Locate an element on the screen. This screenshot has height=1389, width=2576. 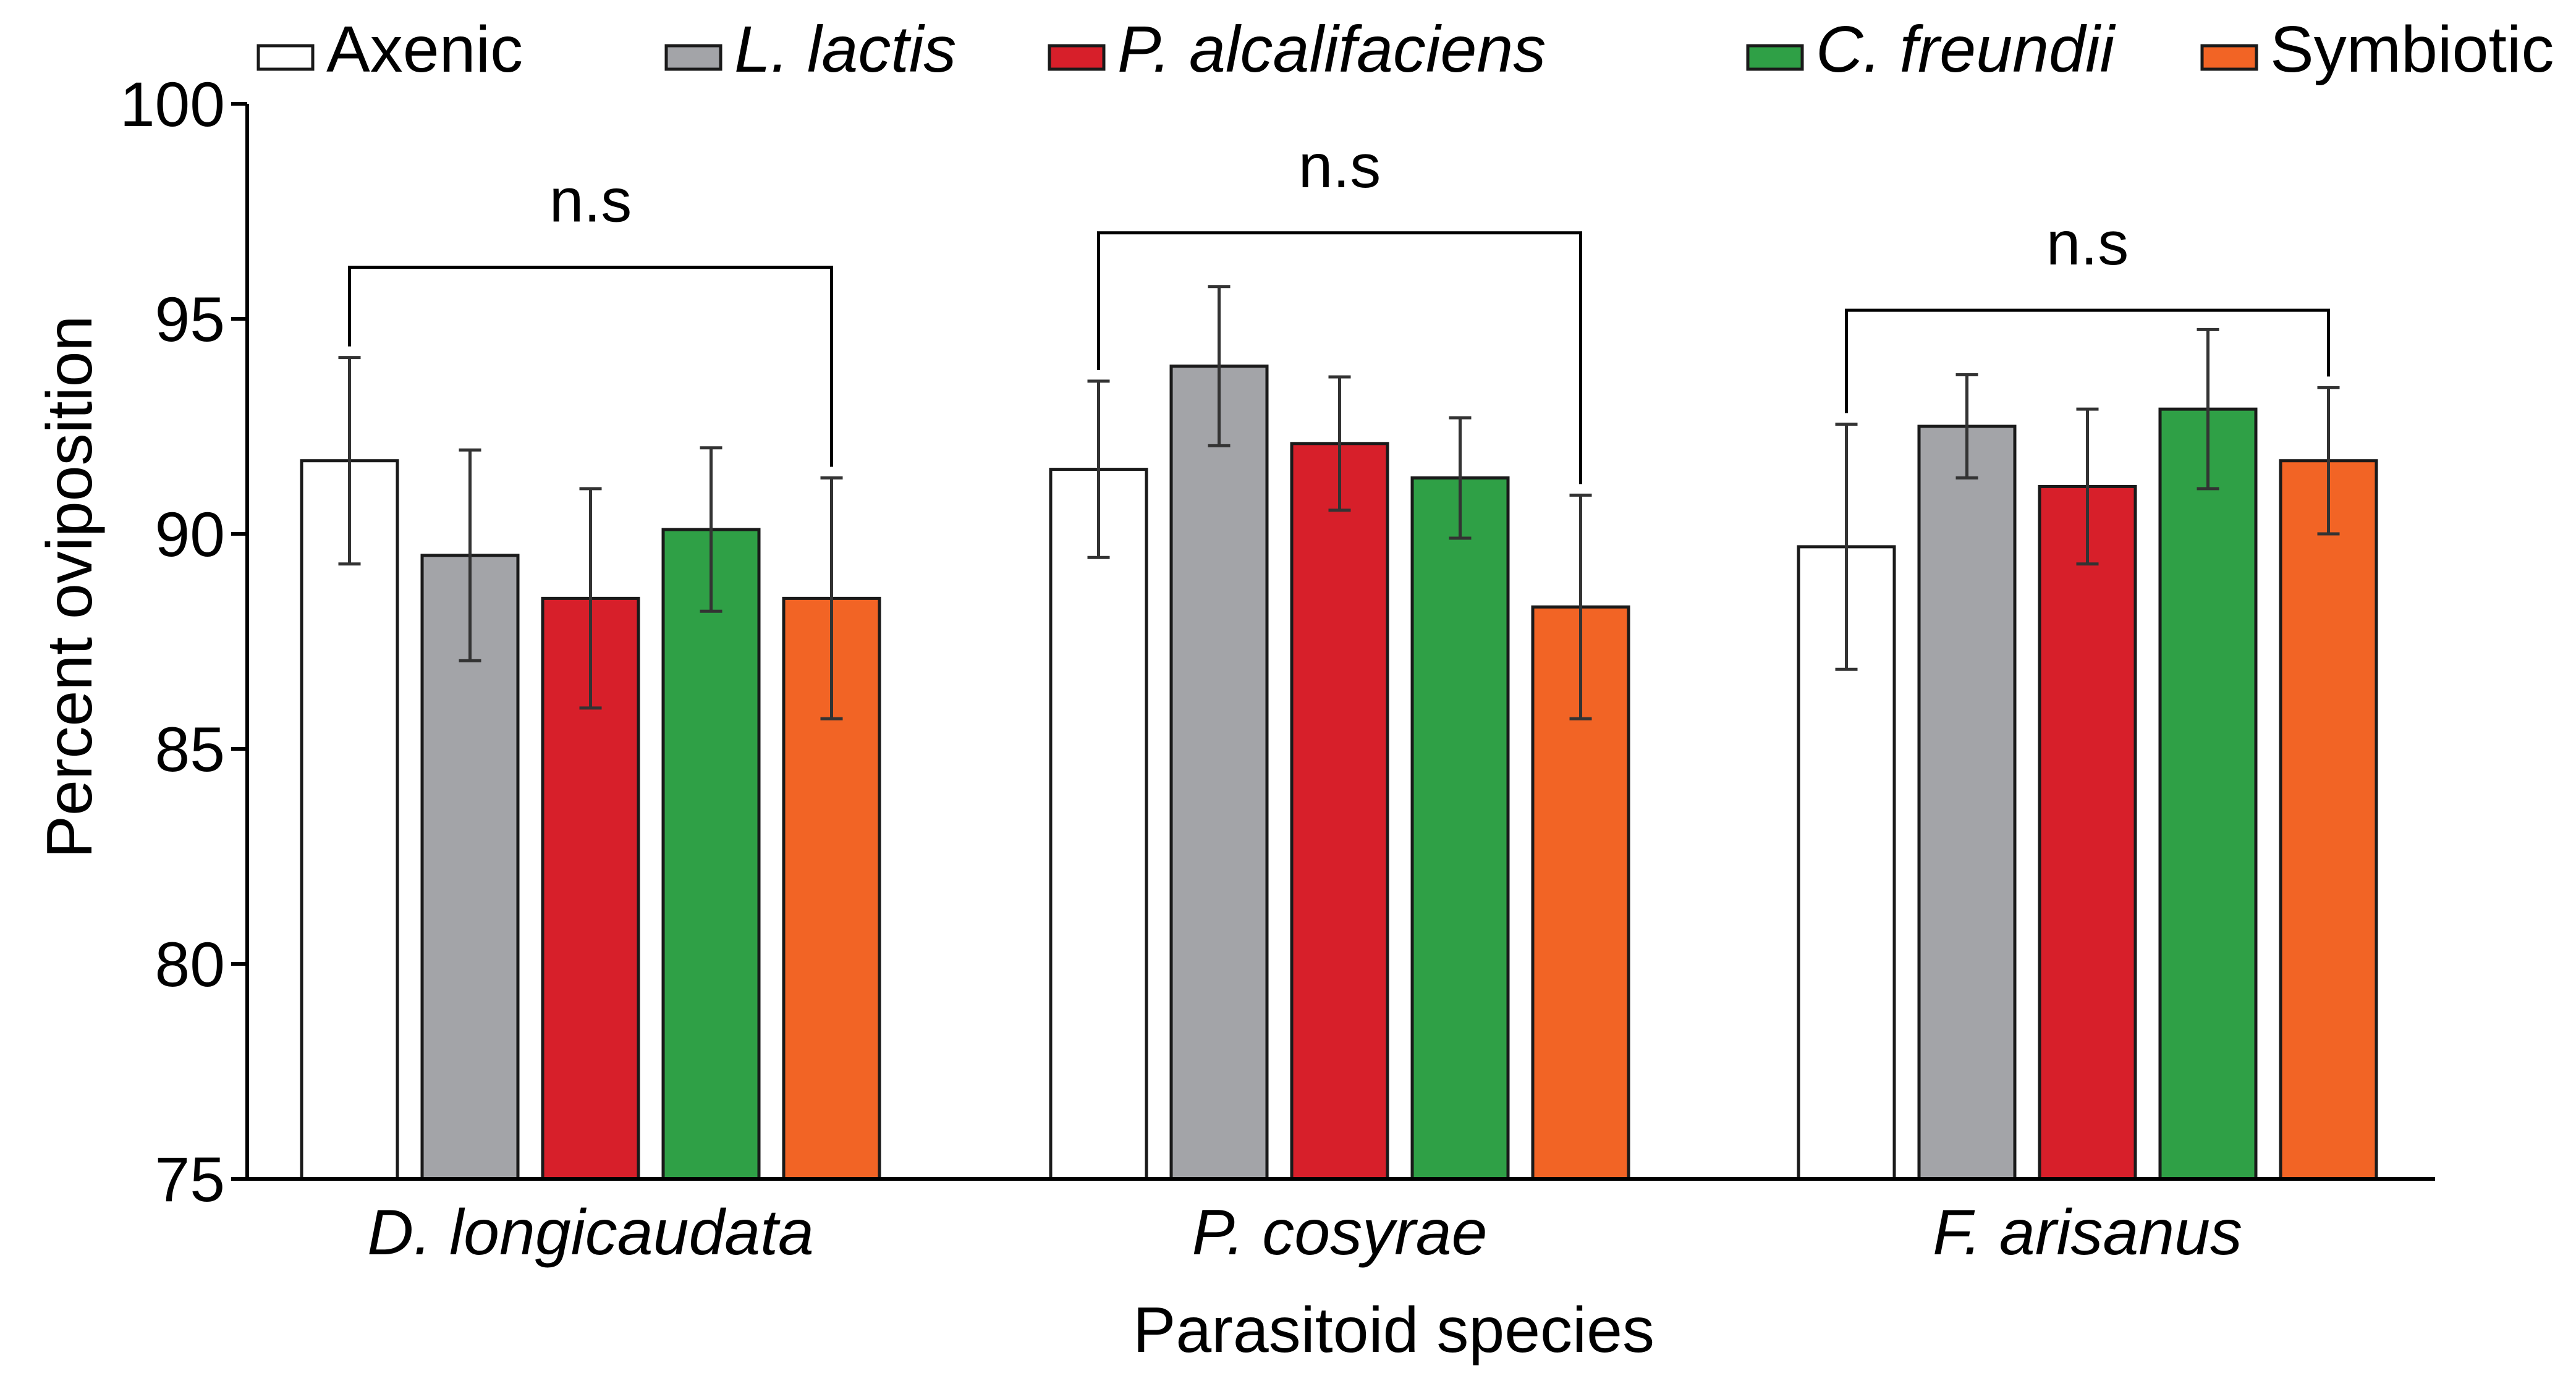
legend-label: Symbiotic is located at coordinates (2412, 49).